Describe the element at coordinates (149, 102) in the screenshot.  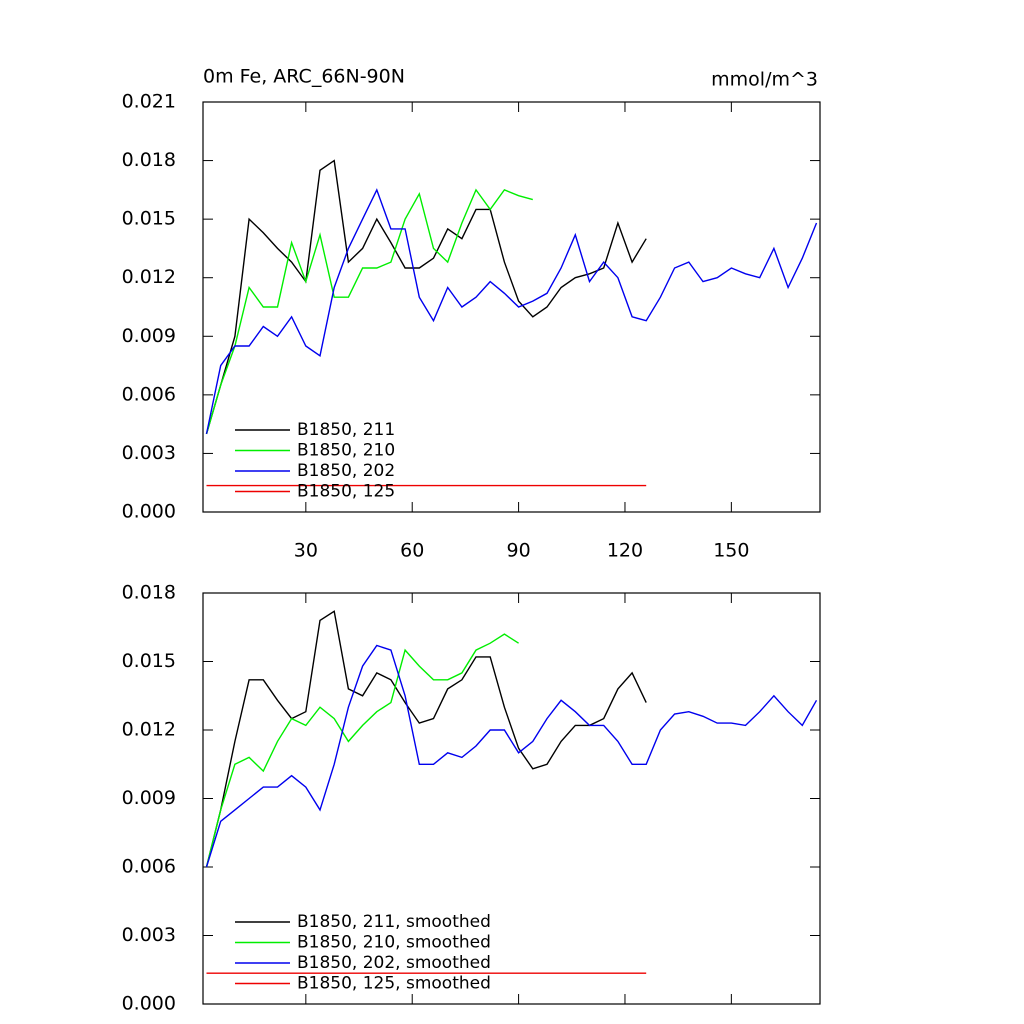
I see `y-tick-label: 0.021` at that location.